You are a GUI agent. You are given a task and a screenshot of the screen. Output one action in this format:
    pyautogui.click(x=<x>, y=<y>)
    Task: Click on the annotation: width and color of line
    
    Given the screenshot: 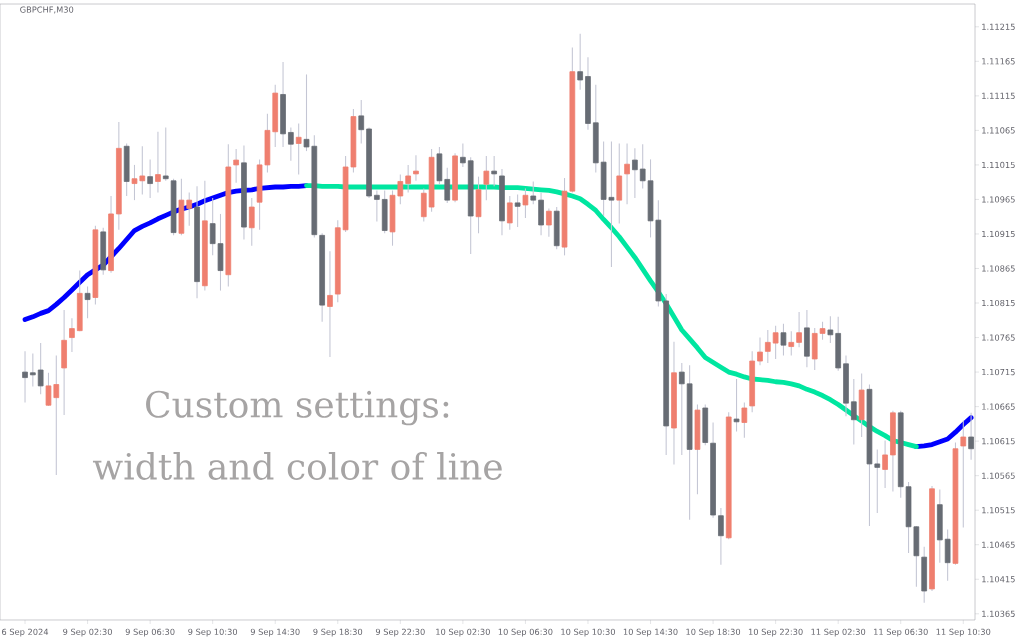 What is the action you would take?
    pyautogui.click(x=297, y=466)
    